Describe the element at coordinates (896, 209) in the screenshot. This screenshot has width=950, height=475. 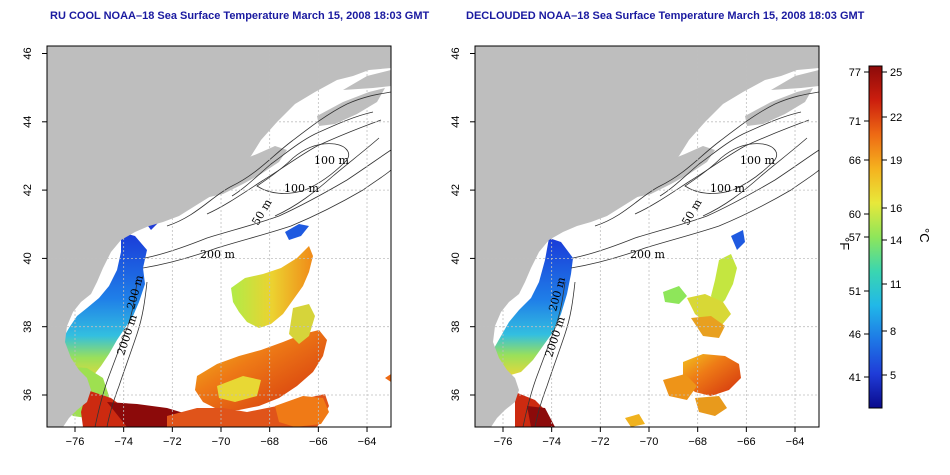
I see `celsius-tick-label: 16` at that location.